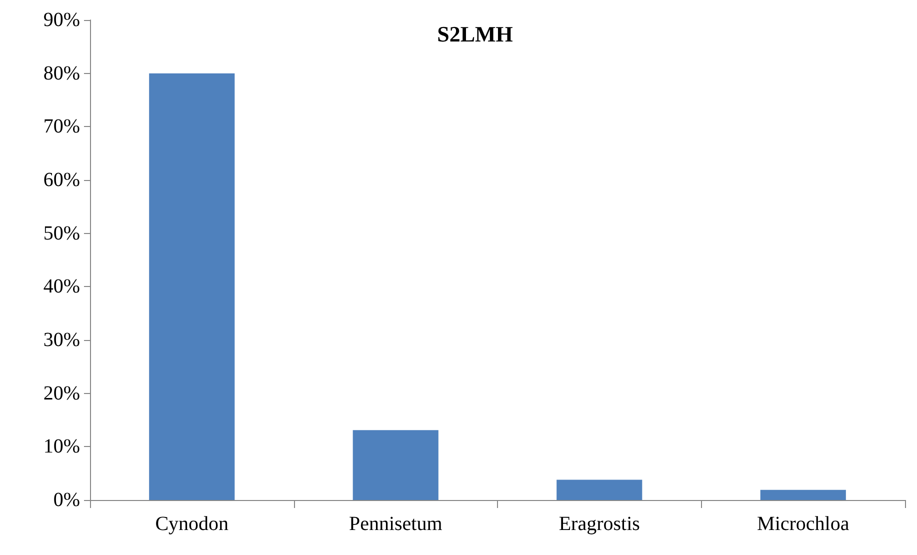 This screenshot has height=555, width=917. Describe the element at coordinates (61, 73) in the screenshot. I see `y-tick-label: 80%` at that location.